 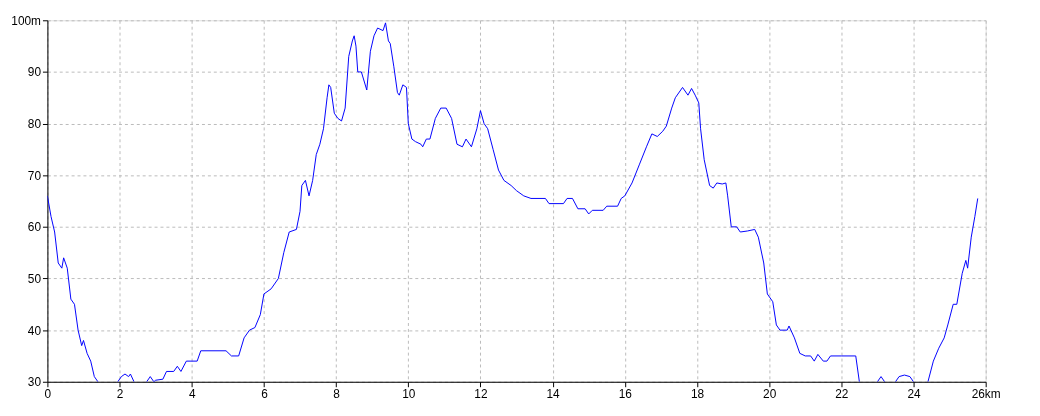 What do you see at coordinates (697, 394) in the screenshot?
I see `x-tick-label: 18` at bounding box center [697, 394].